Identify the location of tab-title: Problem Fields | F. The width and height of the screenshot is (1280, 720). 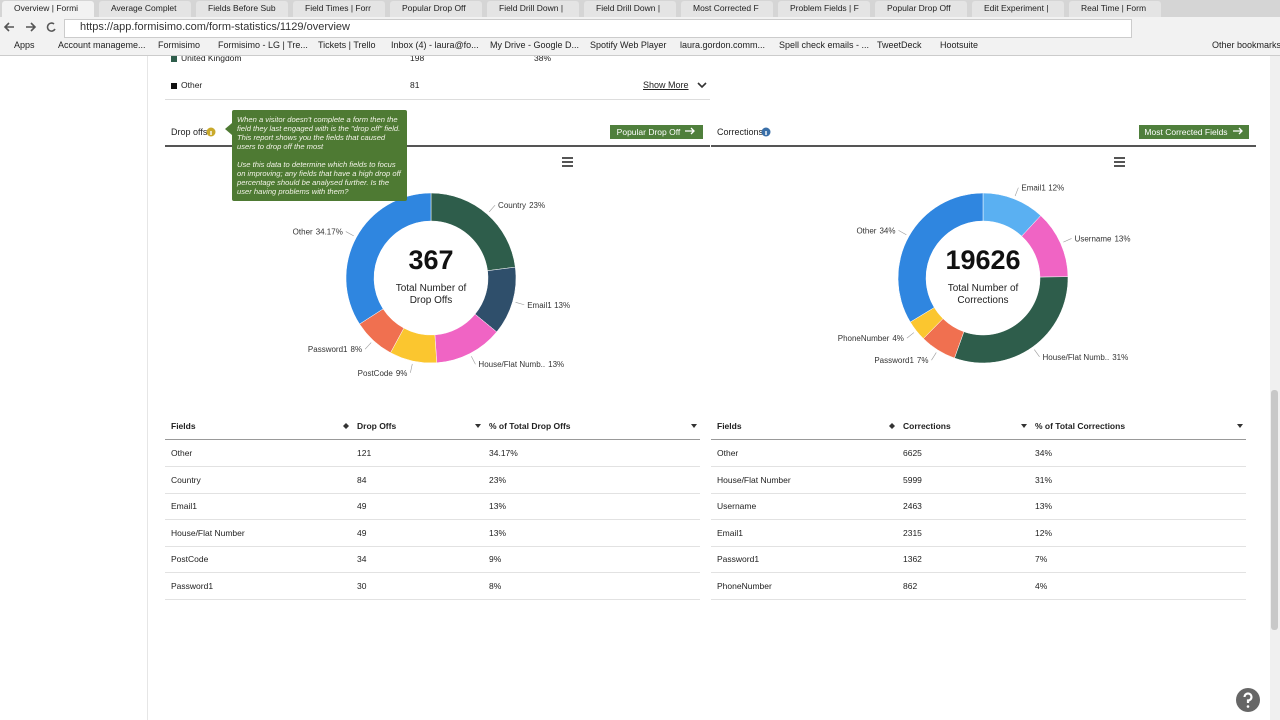
(824, 8).